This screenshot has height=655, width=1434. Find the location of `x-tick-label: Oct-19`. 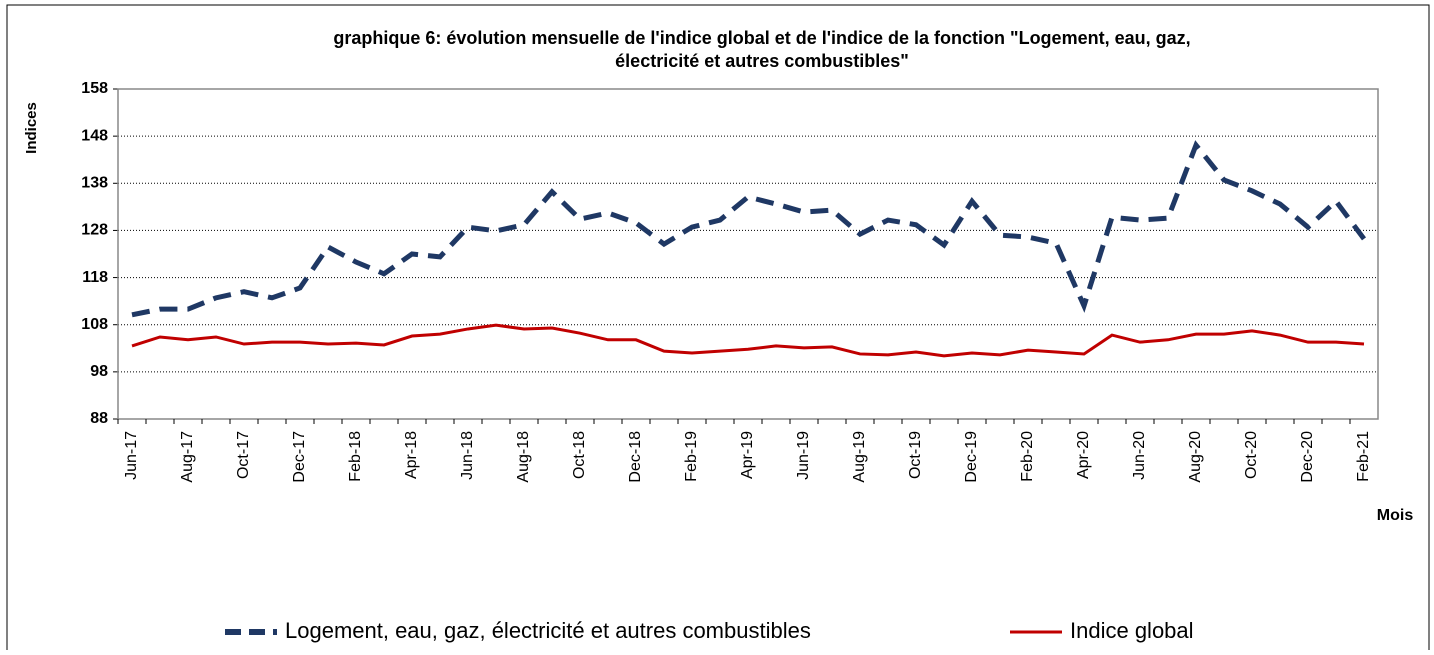

x-tick-label: Oct-19 is located at coordinates (915, 455).